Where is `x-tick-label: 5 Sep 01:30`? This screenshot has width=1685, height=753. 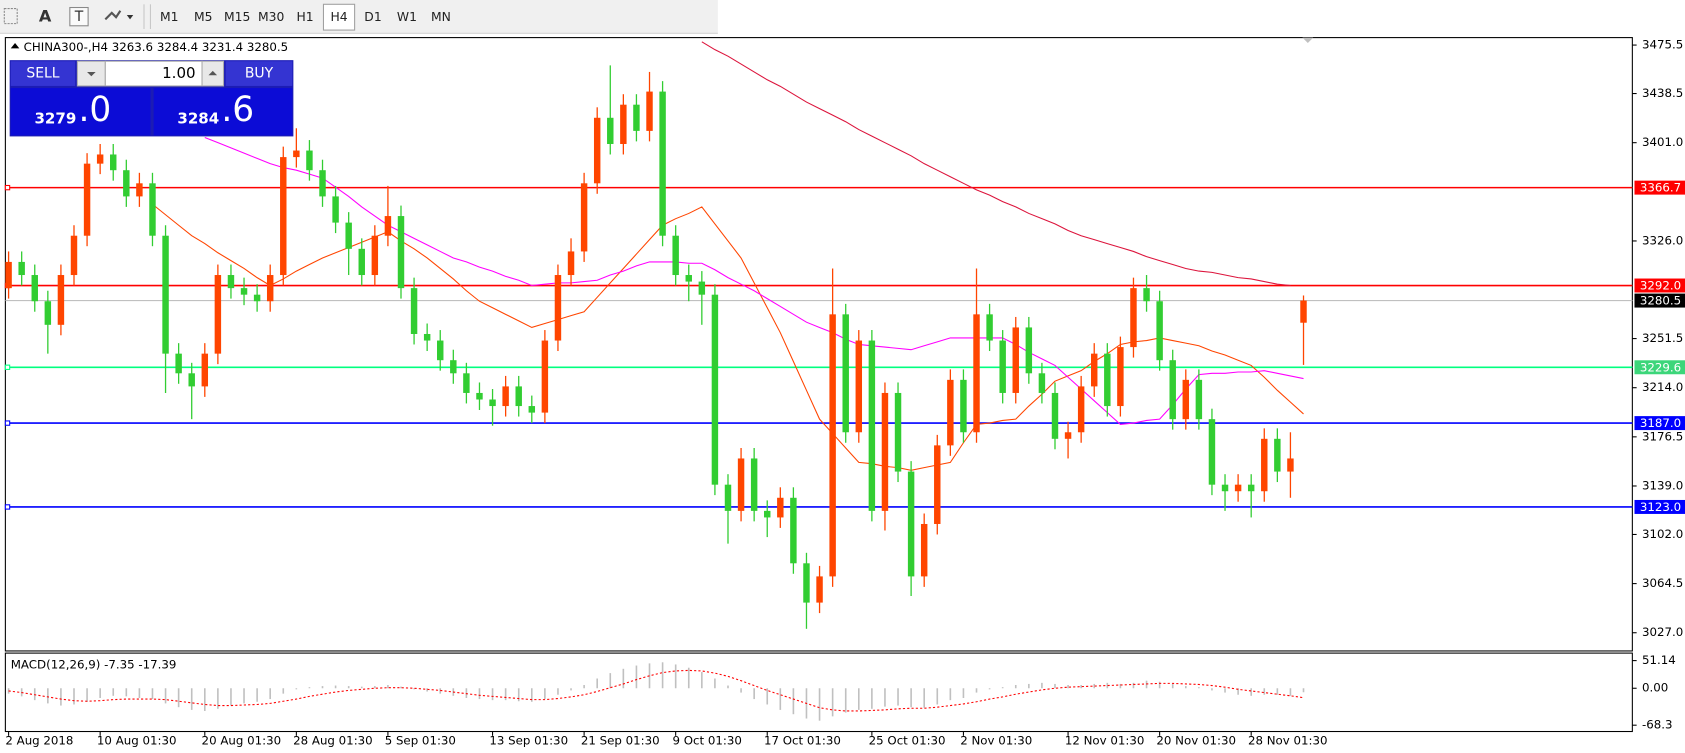 x-tick-label: 5 Sep 01:30 is located at coordinates (420, 741).